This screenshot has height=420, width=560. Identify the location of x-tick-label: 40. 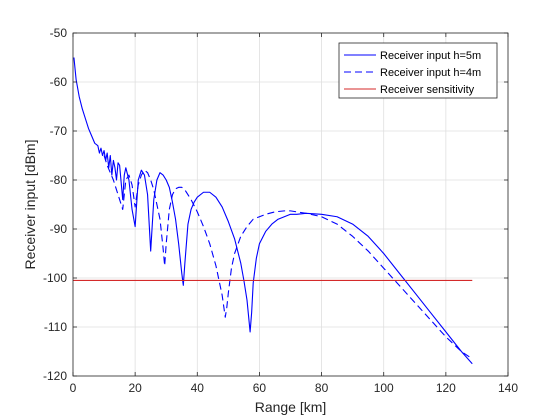
(198, 388).